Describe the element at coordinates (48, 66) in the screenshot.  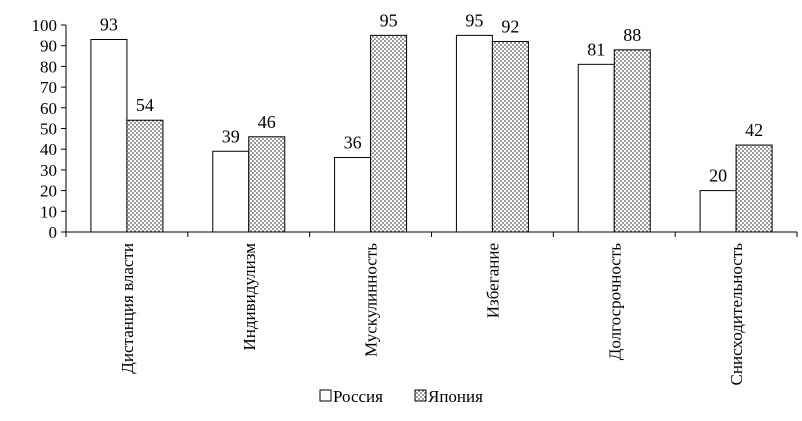
I see `y-tick-label: 80` at that location.